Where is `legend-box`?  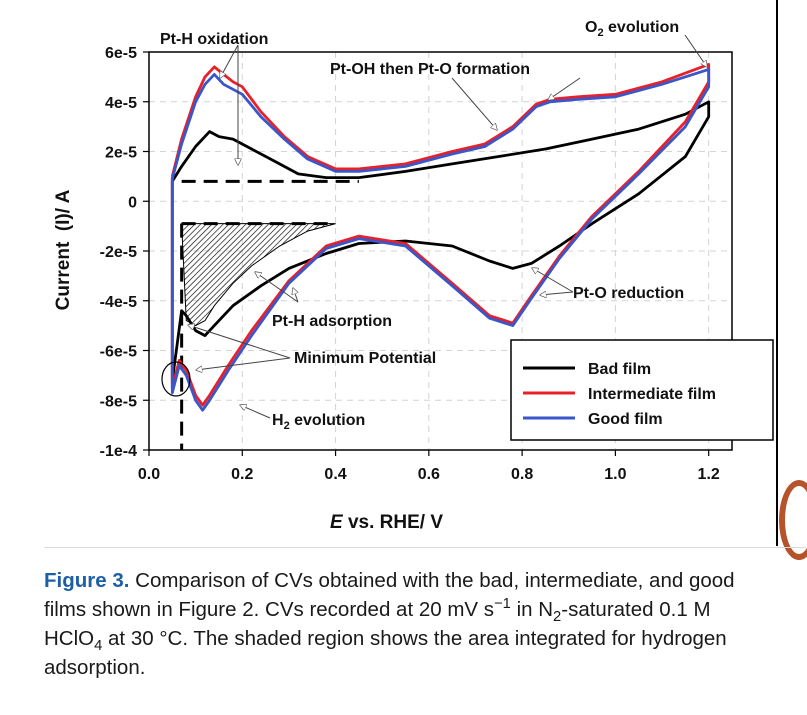
legend-box is located at coordinates (642, 390).